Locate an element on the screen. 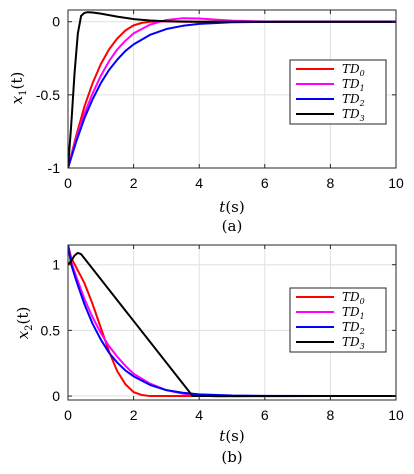 This screenshot has width=414, height=474. panel-label: (a) is located at coordinates (232, 226).